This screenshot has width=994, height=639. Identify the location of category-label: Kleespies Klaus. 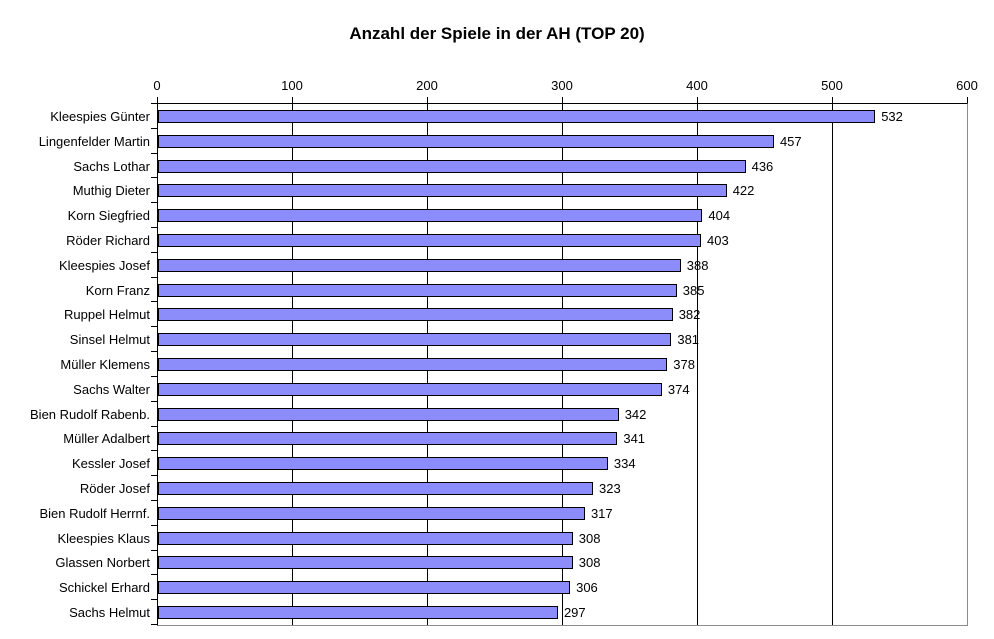
(104, 538).